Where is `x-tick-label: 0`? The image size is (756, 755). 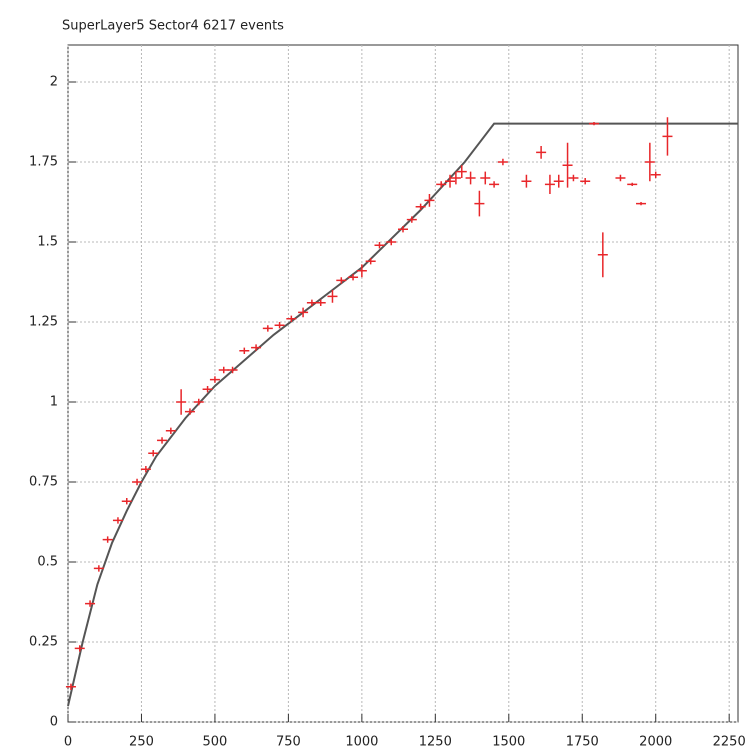
x-tick-label: 0 is located at coordinates (68, 742).